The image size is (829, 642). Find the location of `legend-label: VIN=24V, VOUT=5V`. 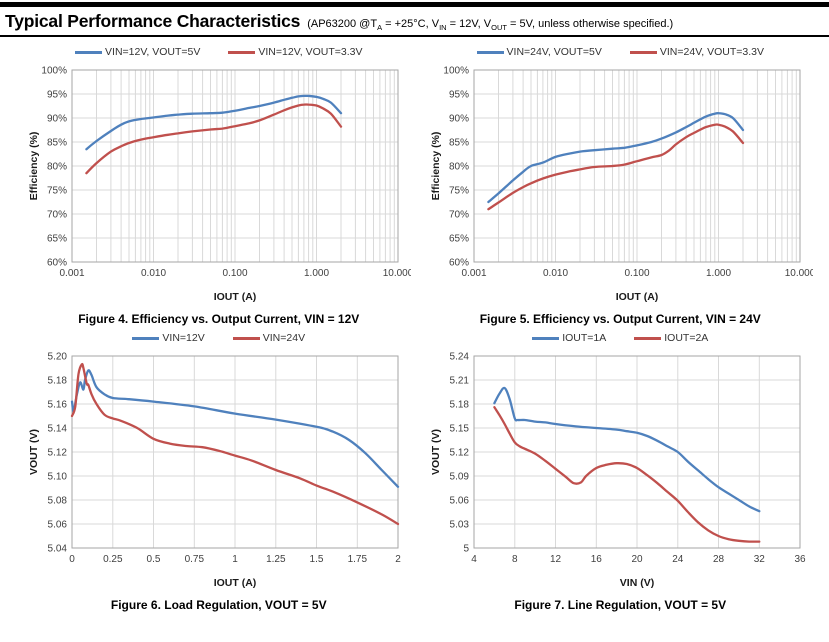

legend-label: VIN=24V, VOUT=5V is located at coordinates (554, 52).